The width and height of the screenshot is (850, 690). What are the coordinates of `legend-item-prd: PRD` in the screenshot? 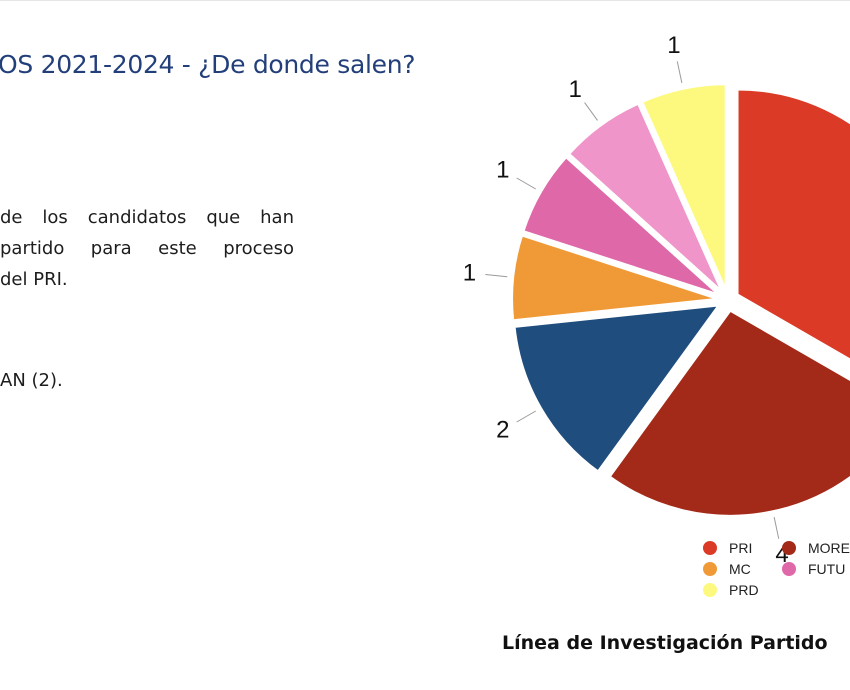 It's located at (731, 590).